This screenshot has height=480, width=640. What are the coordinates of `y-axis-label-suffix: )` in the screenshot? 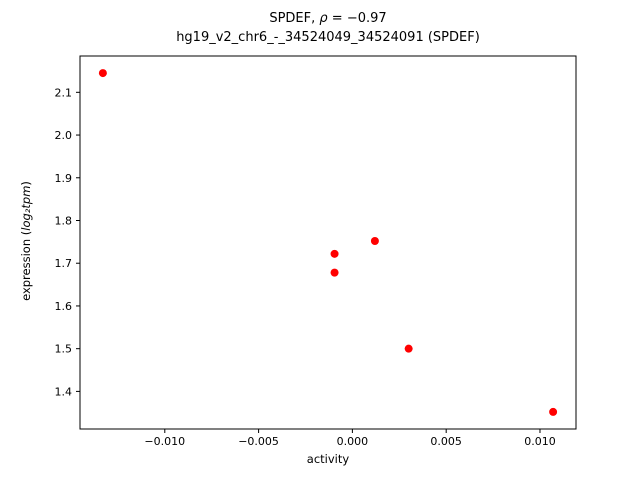 It's located at (26, 183).